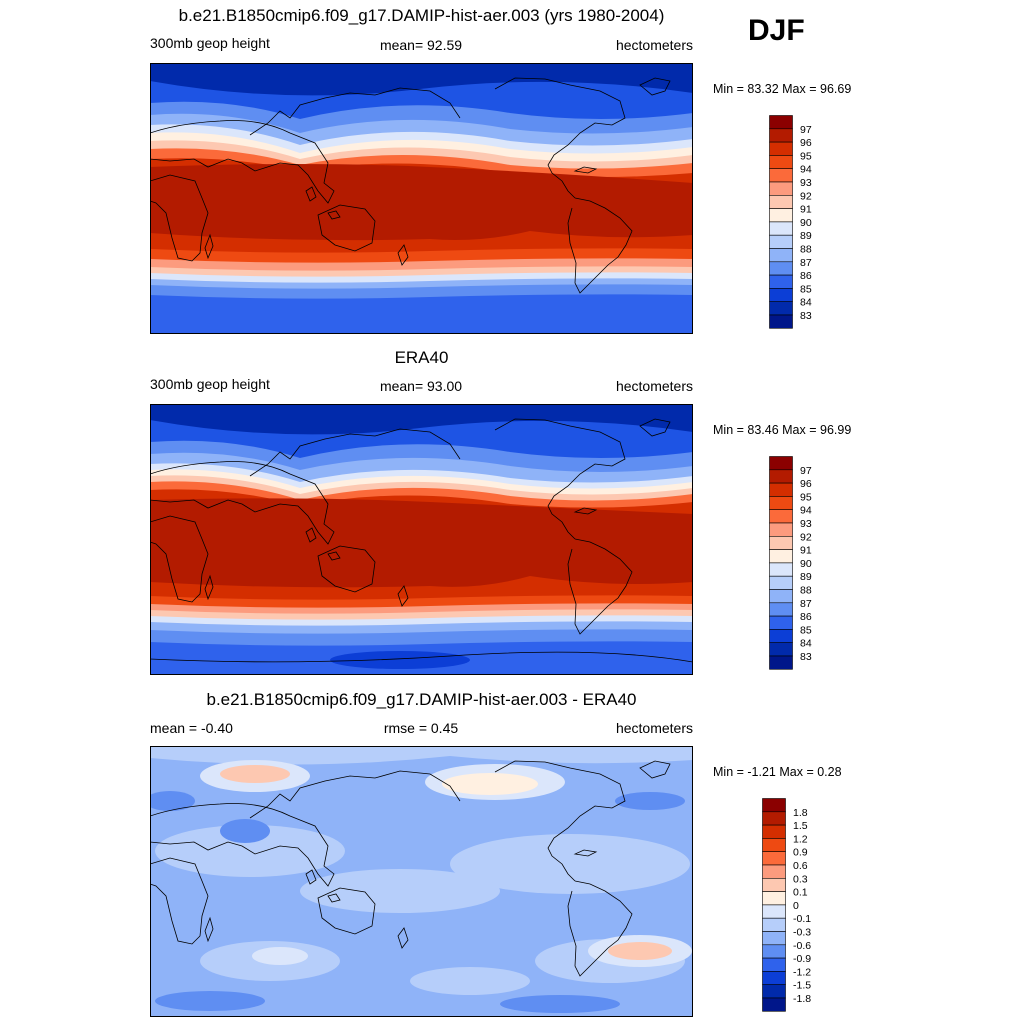 The image size is (1024, 1024). I want to click on panel-2-colorbar: 97 96 95 94 93 92 91 90 89 88 87 86 85 84 83, so click(799, 563).